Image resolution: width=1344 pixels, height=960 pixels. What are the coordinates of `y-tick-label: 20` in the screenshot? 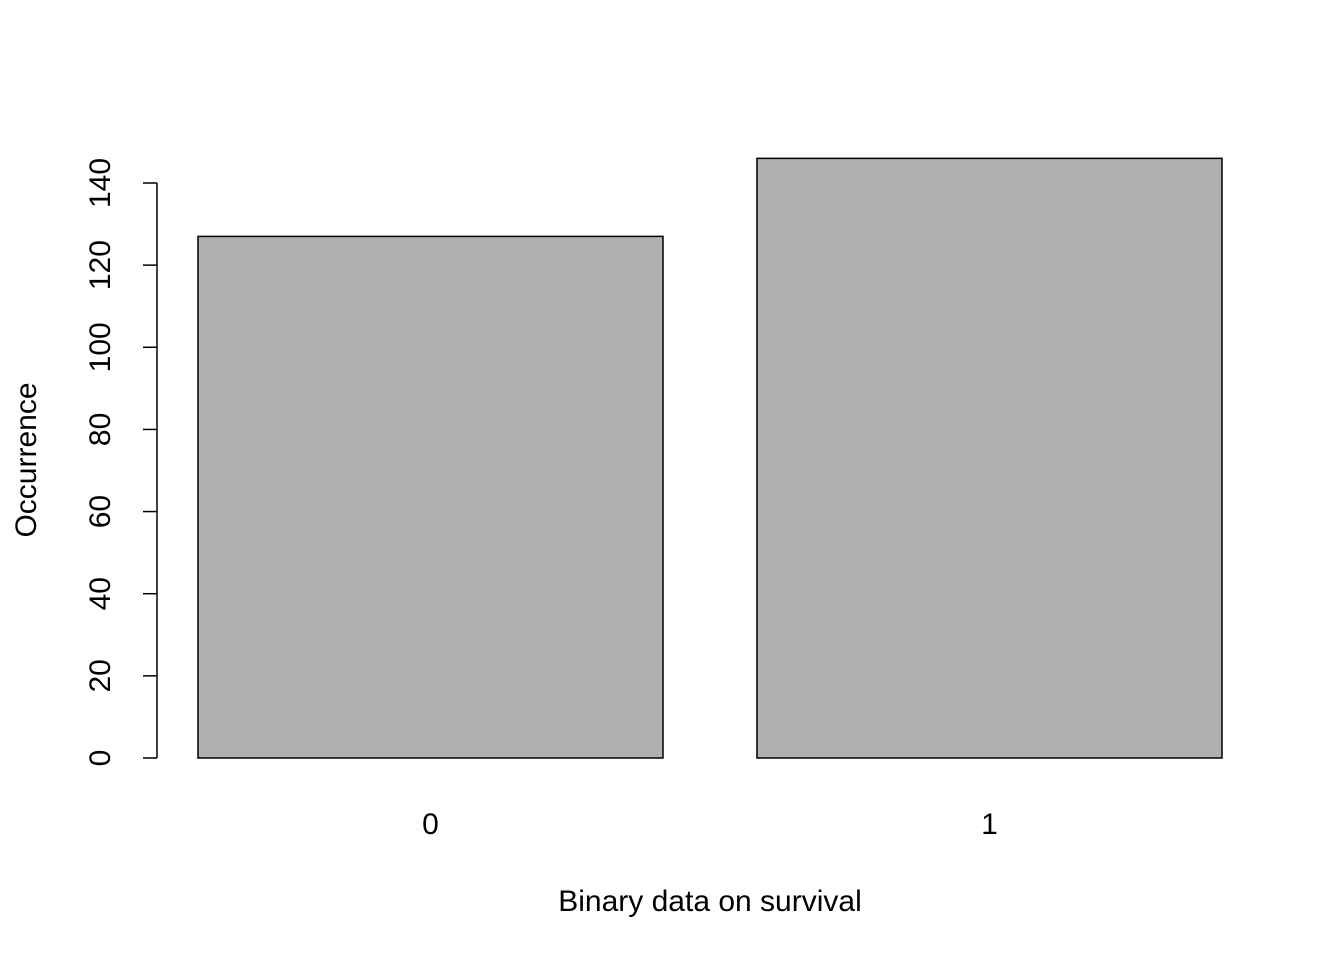 It's located at (100, 675).